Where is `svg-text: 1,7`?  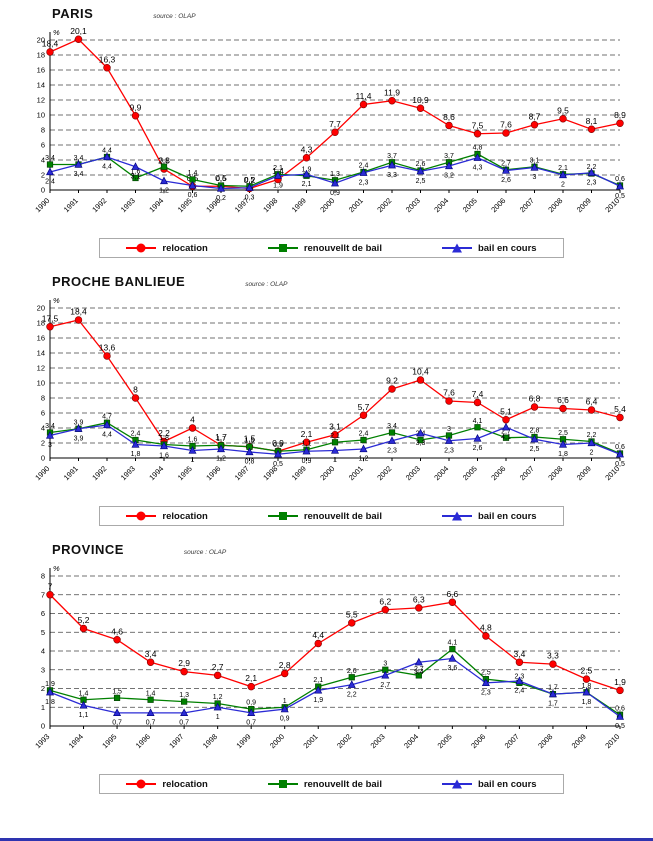 svg-text: 1,7 is located at coordinates (221, 439).